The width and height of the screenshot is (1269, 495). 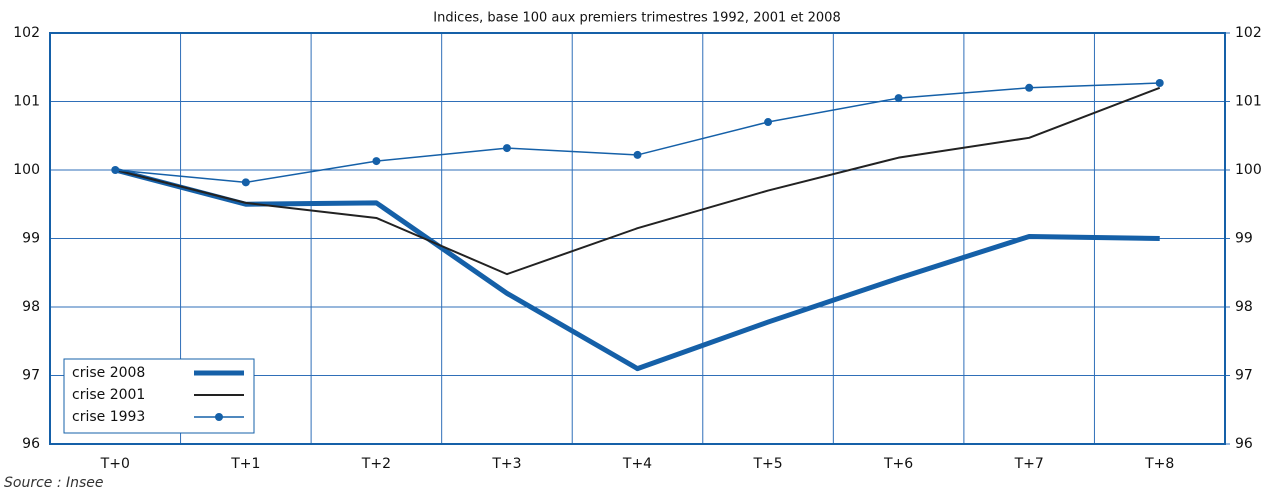 What do you see at coordinates (26, 170) in the screenshot?
I see `y-tick-label: 100` at bounding box center [26, 170].